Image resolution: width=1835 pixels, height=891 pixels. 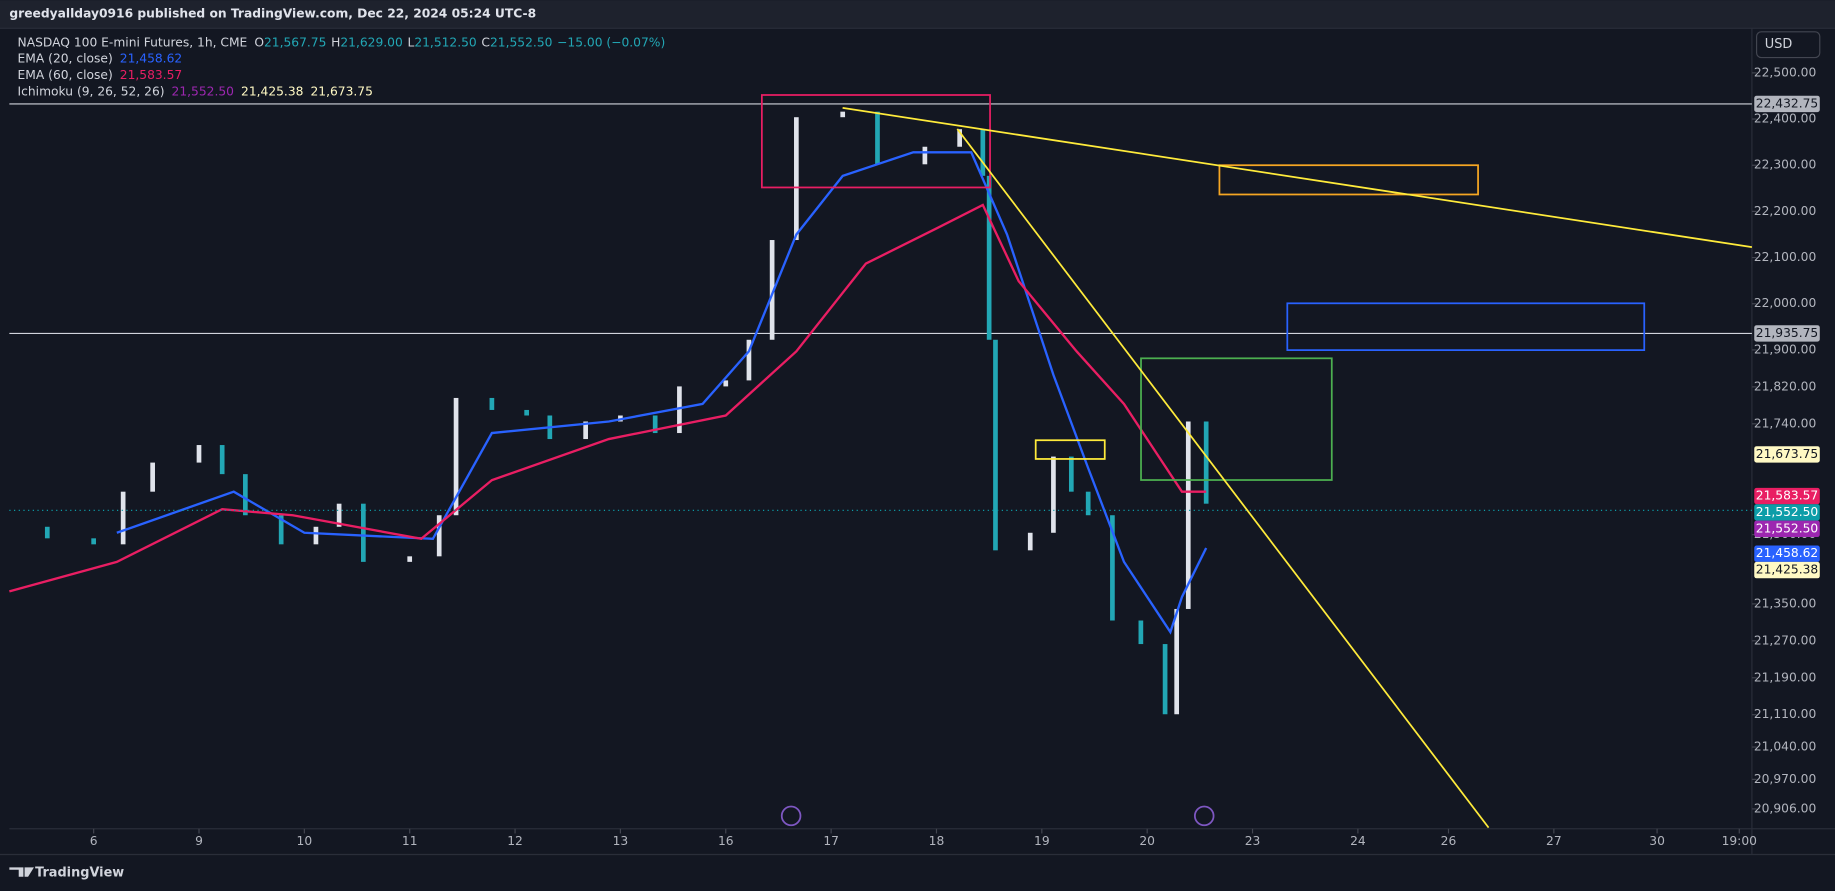 What do you see at coordinates (1739, 841) in the screenshot?
I see `x-tick-label: 19:00` at bounding box center [1739, 841].